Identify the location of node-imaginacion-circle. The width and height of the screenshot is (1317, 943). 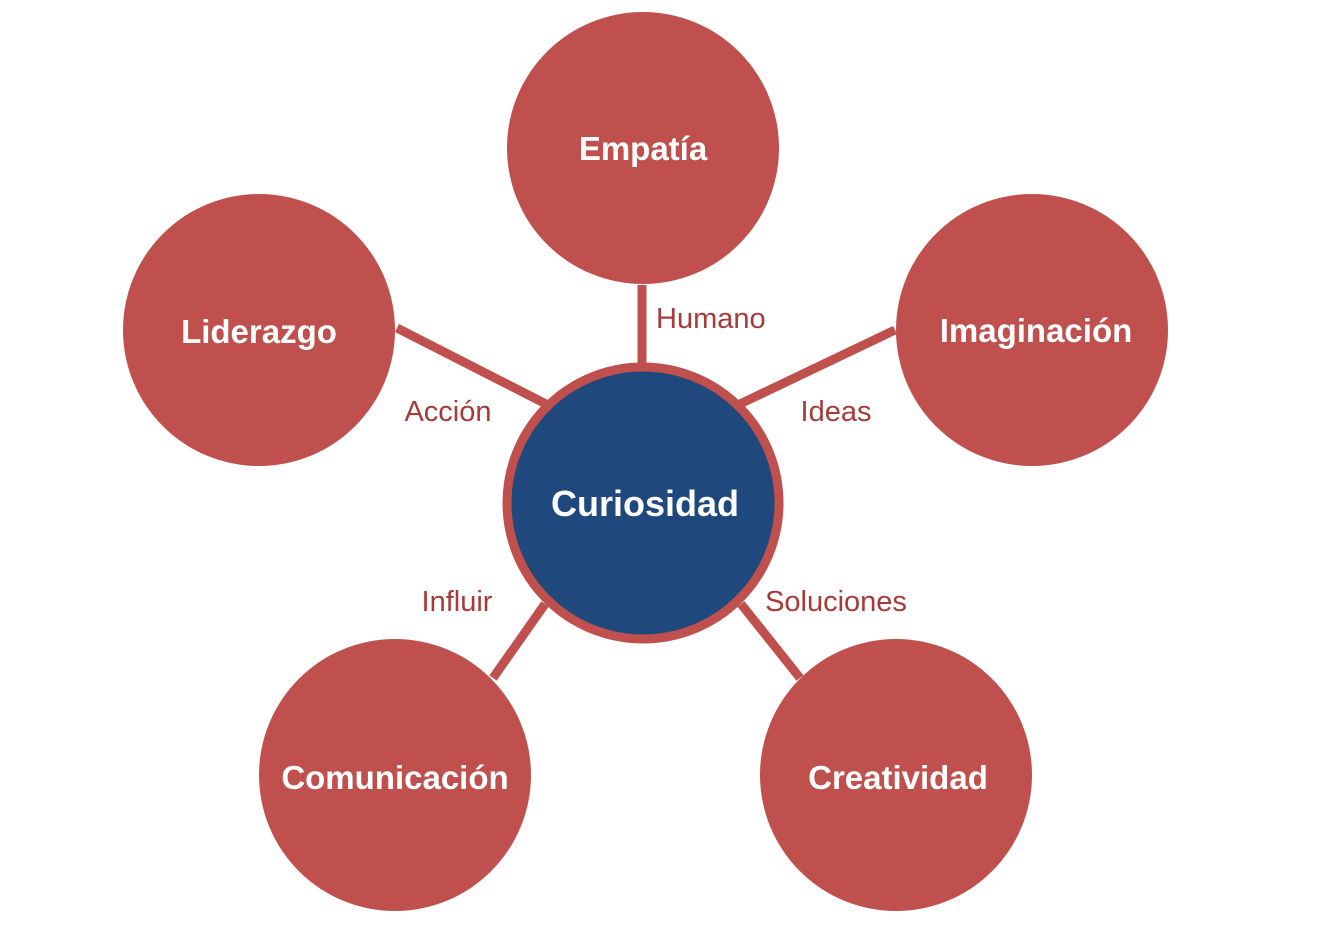
(1032, 330).